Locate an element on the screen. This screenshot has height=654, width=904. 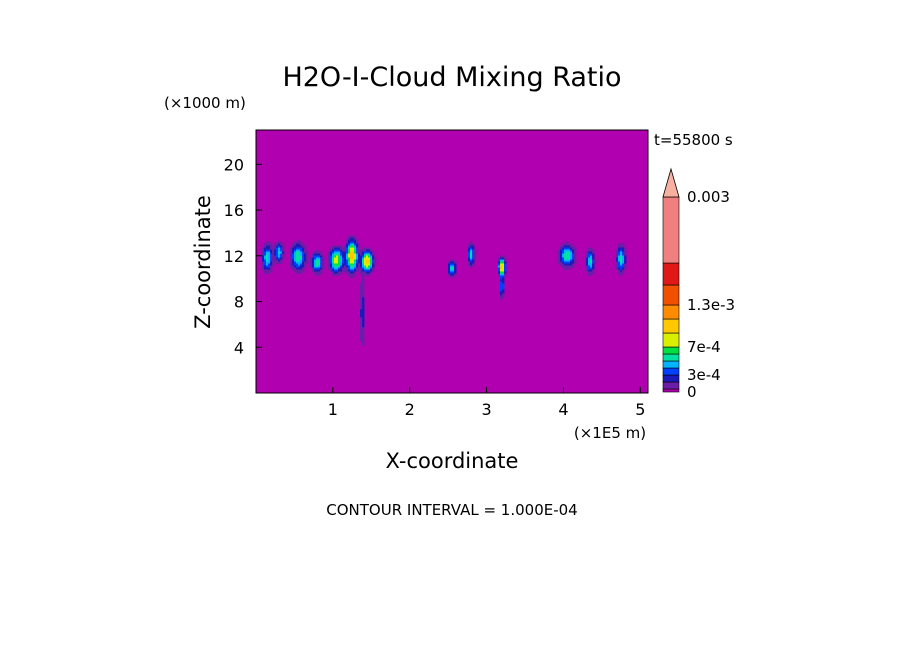
colorbar-label: 0 is located at coordinates (692, 392).